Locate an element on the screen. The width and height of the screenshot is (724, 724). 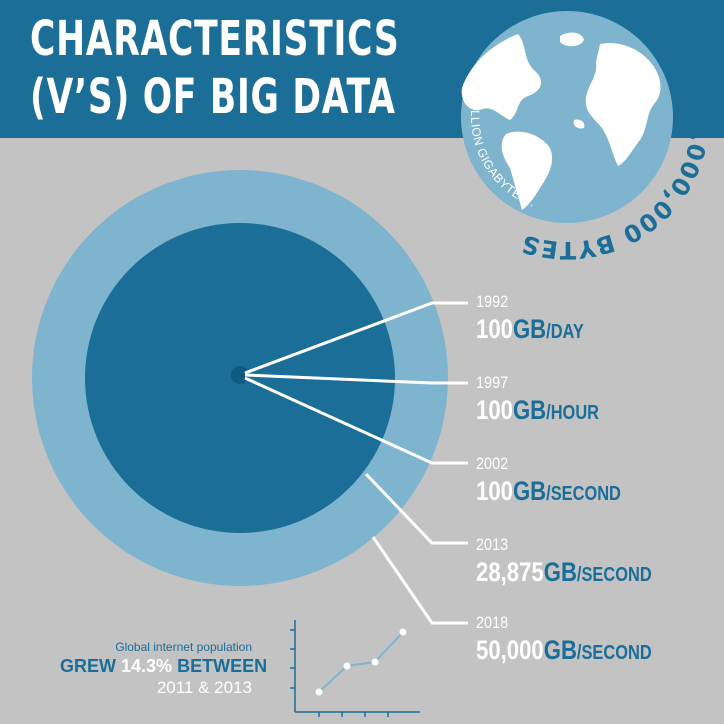
connector-1992 is located at coordinates (356, 338).